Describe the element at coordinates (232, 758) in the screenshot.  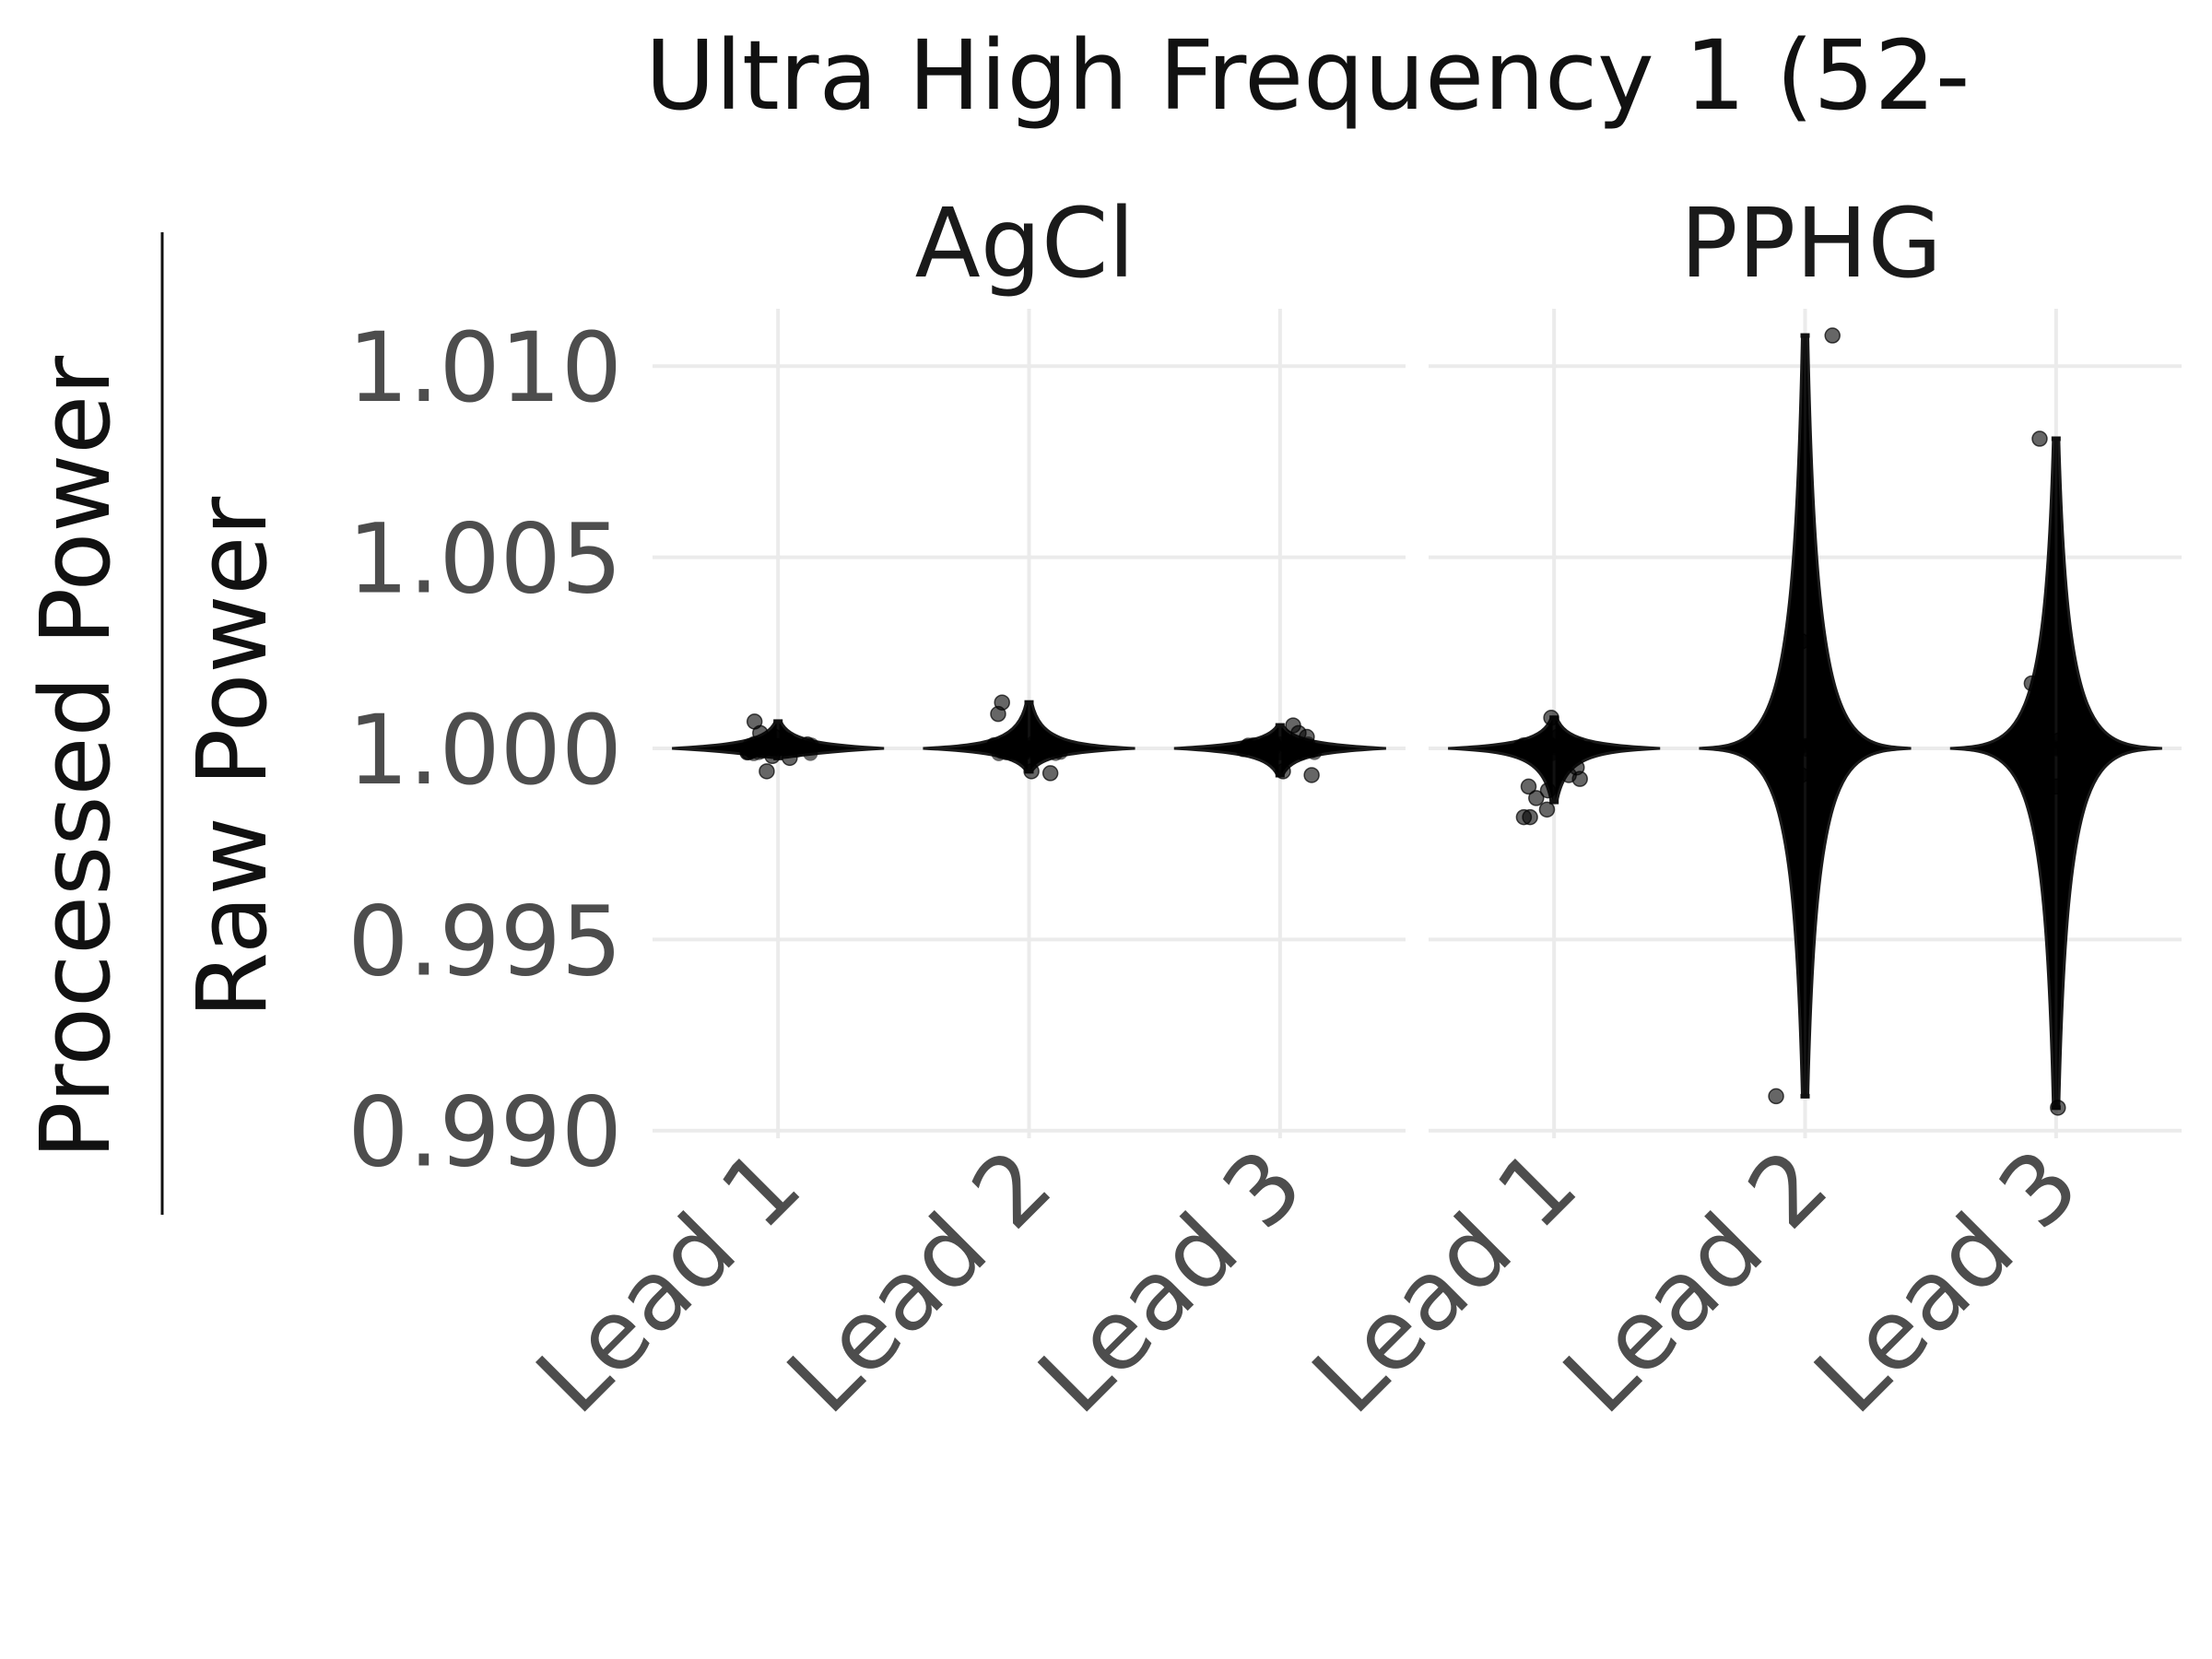
I see `y-axis-label-denominator: Raw Power` at that location.